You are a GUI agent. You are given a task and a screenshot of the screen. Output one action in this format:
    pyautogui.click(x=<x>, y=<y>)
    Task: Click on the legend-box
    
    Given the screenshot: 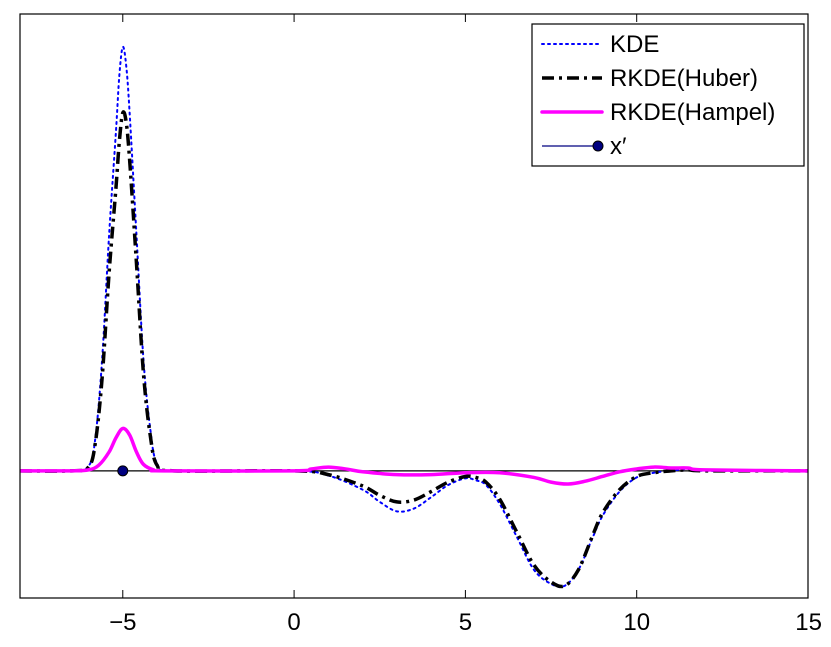 What is the action you would take?
    pyautogui.click(x=668, y=95)
    